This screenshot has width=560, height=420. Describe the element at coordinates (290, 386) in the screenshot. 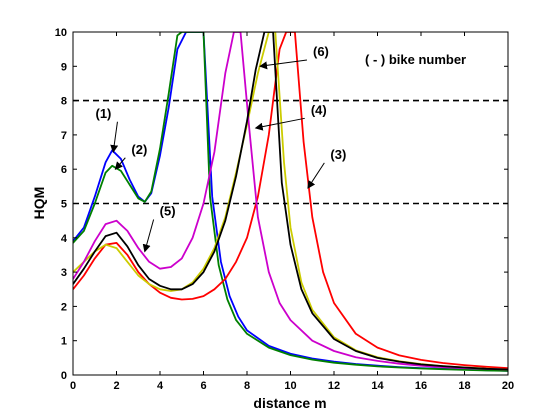

I see `x-tick-label: 10` at that location.